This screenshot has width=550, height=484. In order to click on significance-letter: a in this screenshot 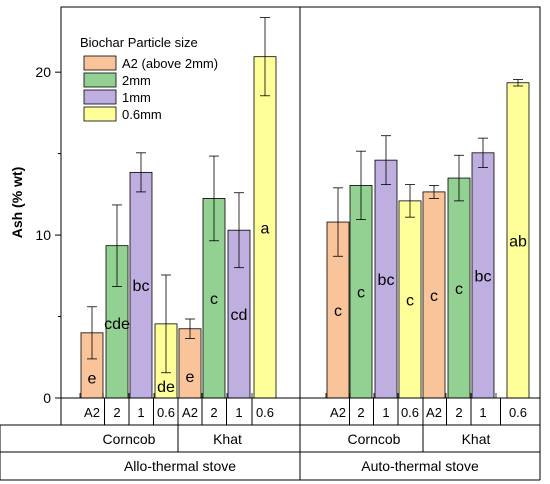, I will do `click(265, 228)`.